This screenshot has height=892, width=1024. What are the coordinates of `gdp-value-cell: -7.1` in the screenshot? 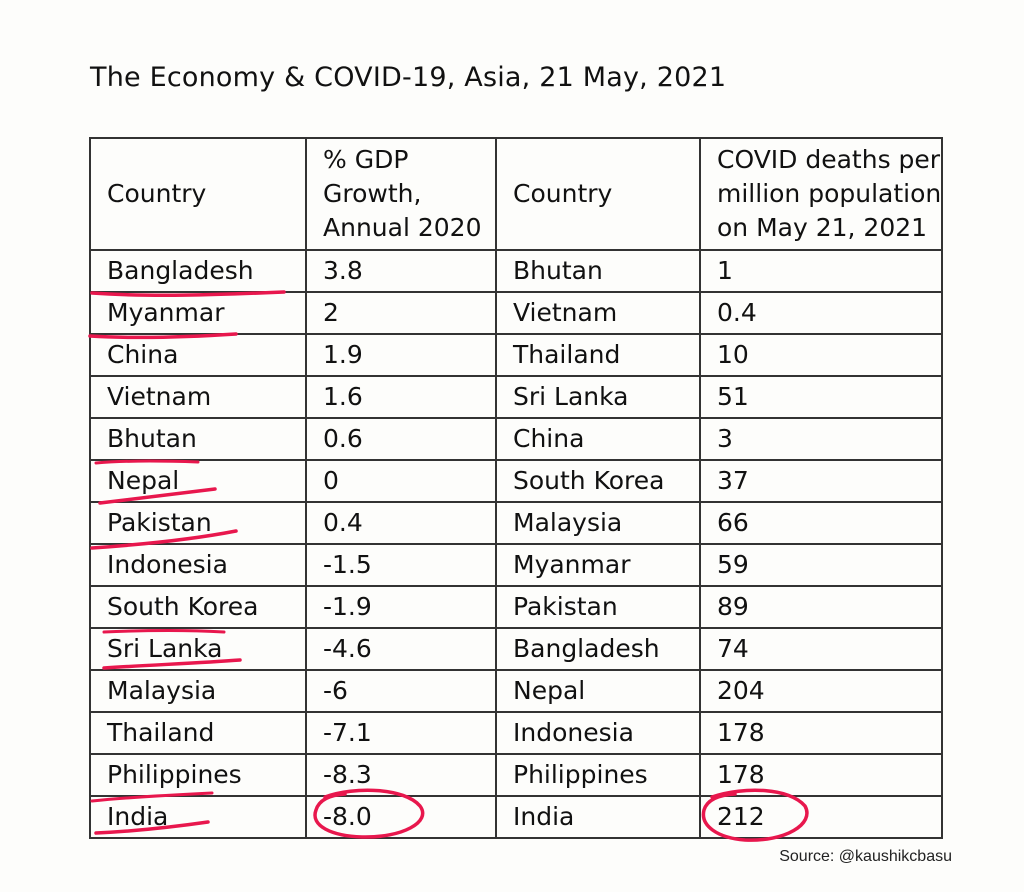 It's located at (401, 733).